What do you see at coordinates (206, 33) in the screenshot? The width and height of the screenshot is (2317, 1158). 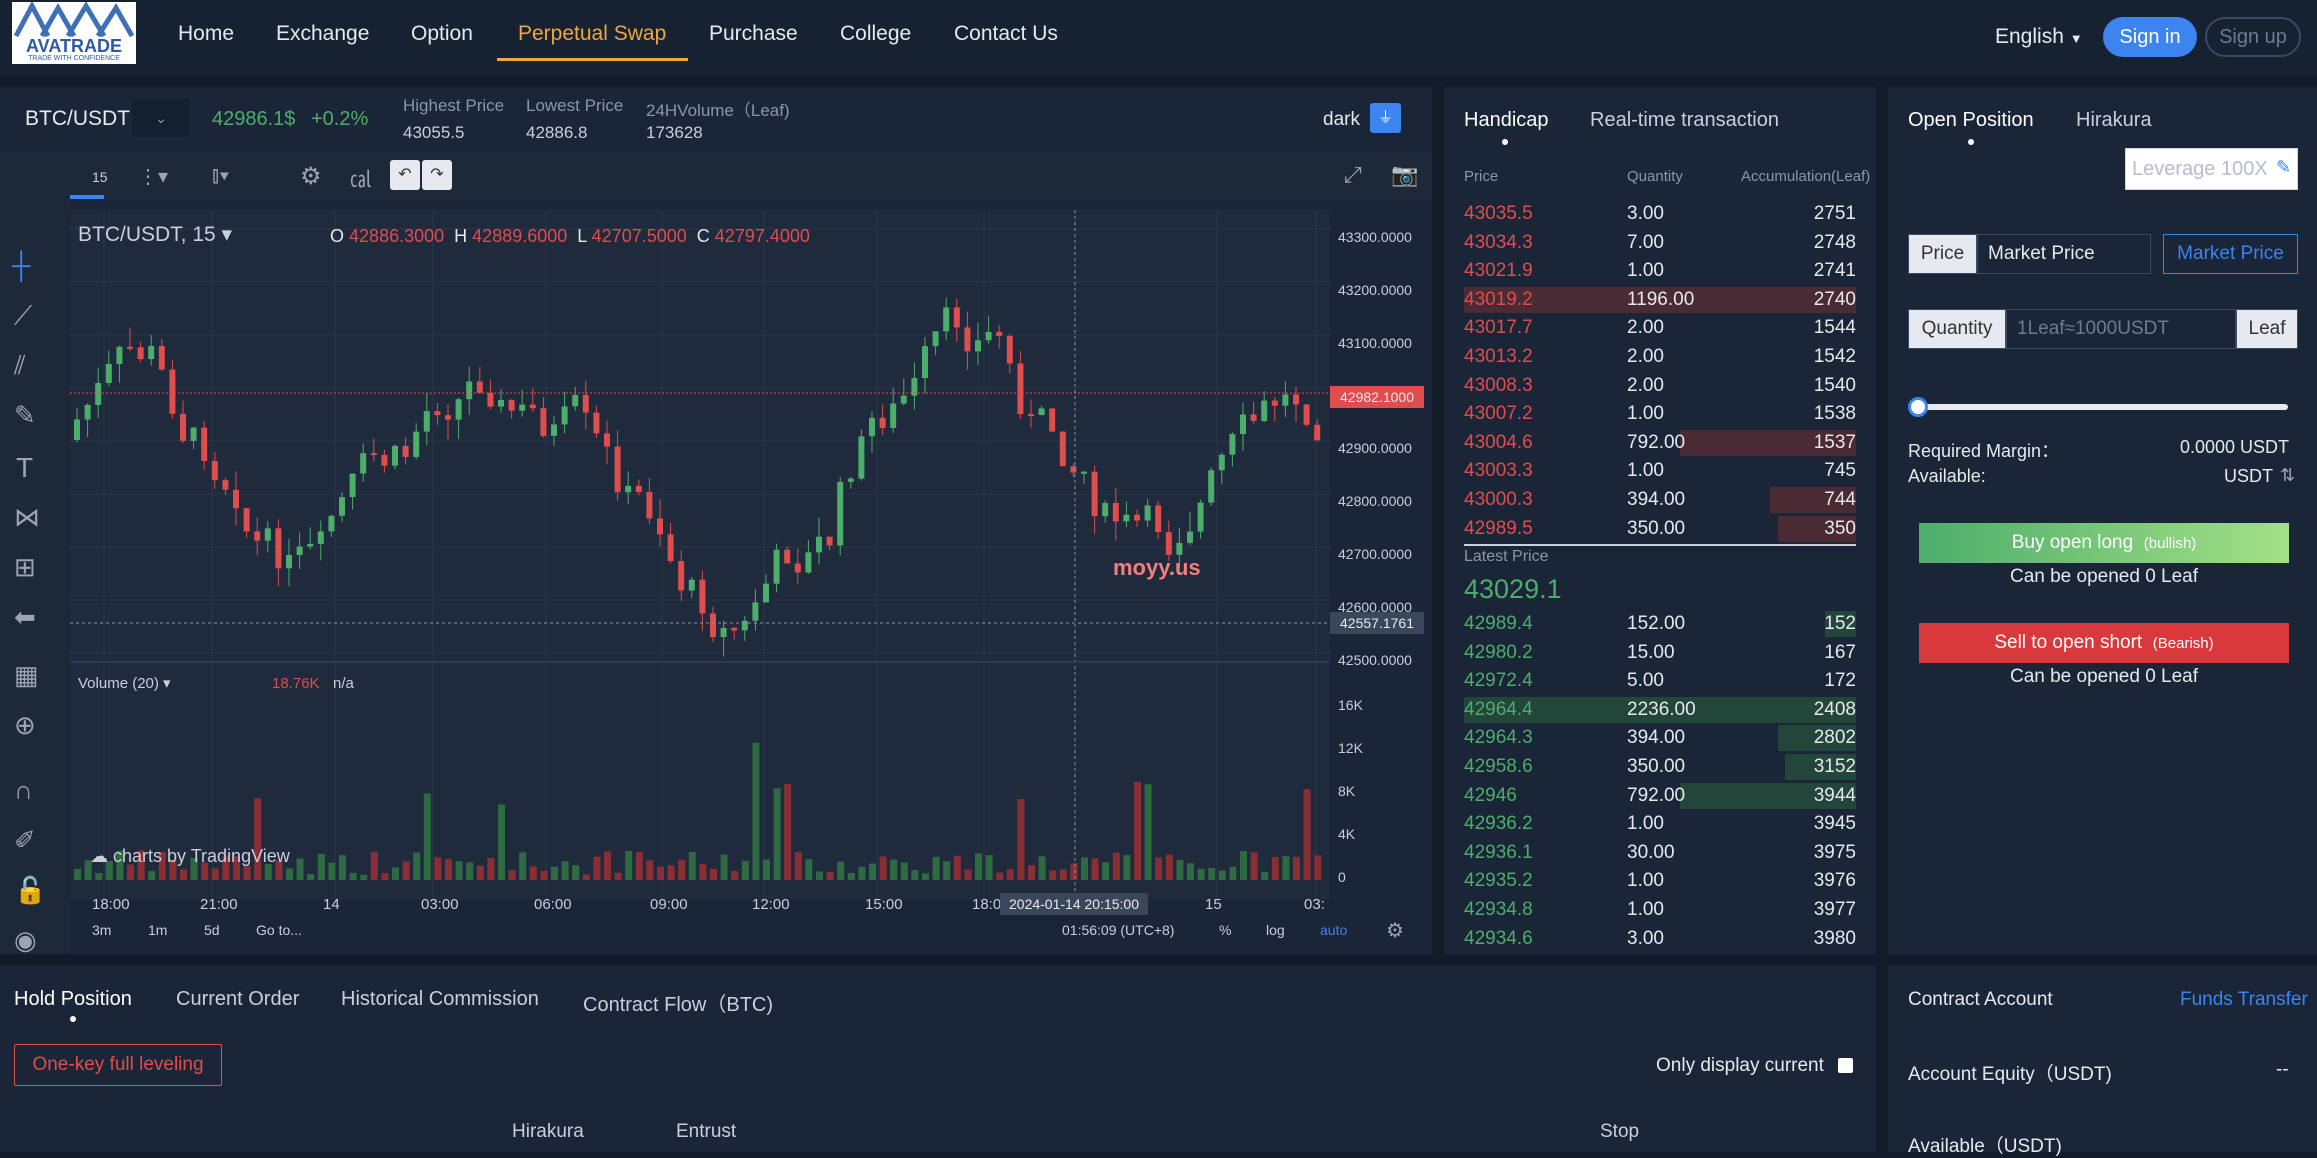 I see `nav-home: Home` at bounding box center [206, 33].